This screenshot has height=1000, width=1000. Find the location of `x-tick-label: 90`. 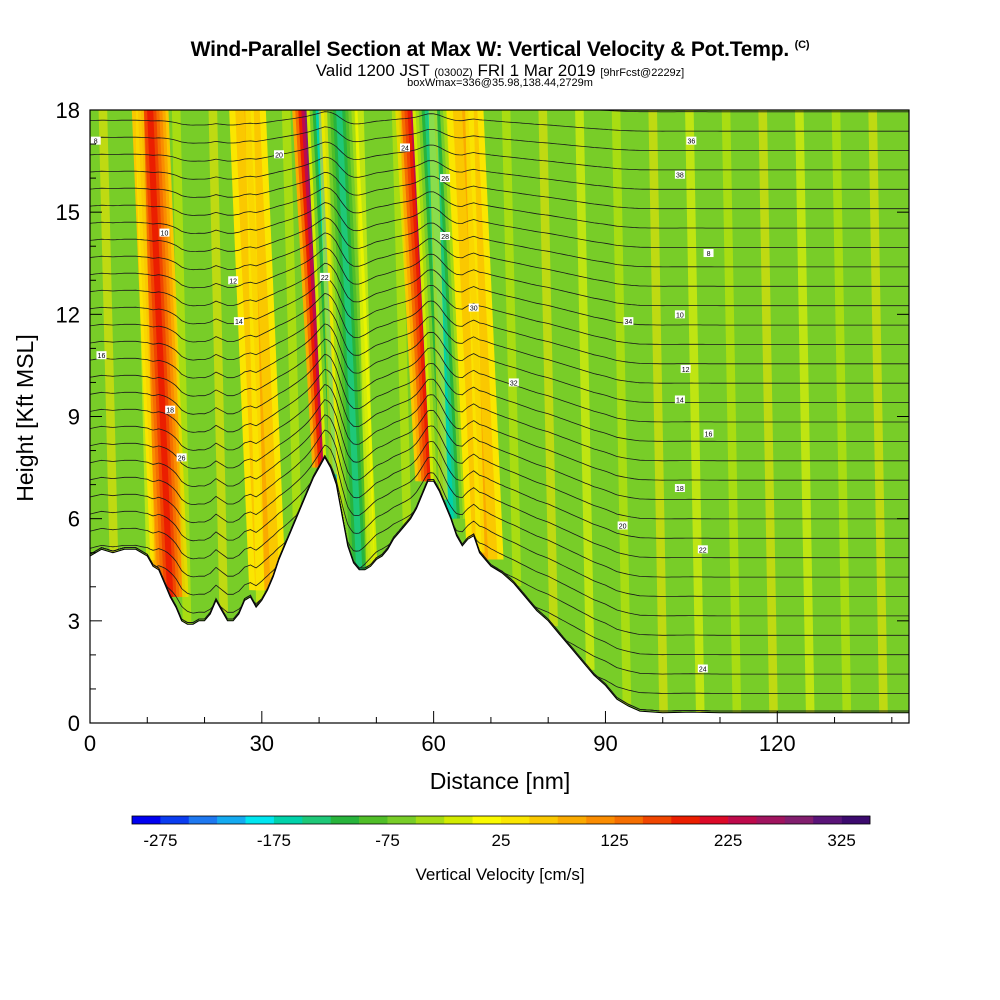

x-tick-label: 90 is located at coordinates (605, 743).